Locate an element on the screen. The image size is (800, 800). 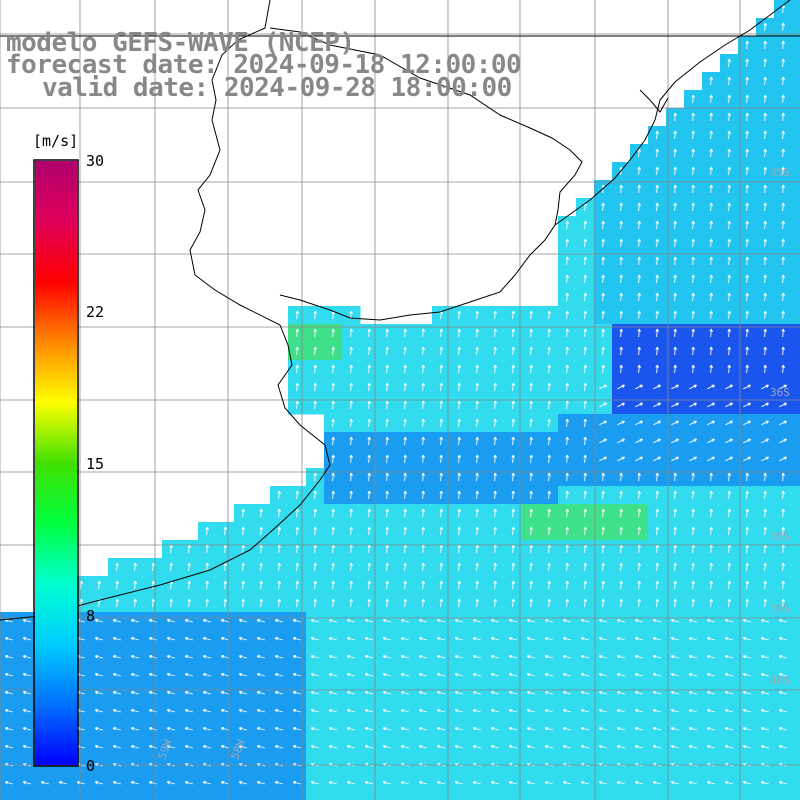
model-title: modelo GEFS-WAVE (NCEP) is located at coordinates (180, 43).